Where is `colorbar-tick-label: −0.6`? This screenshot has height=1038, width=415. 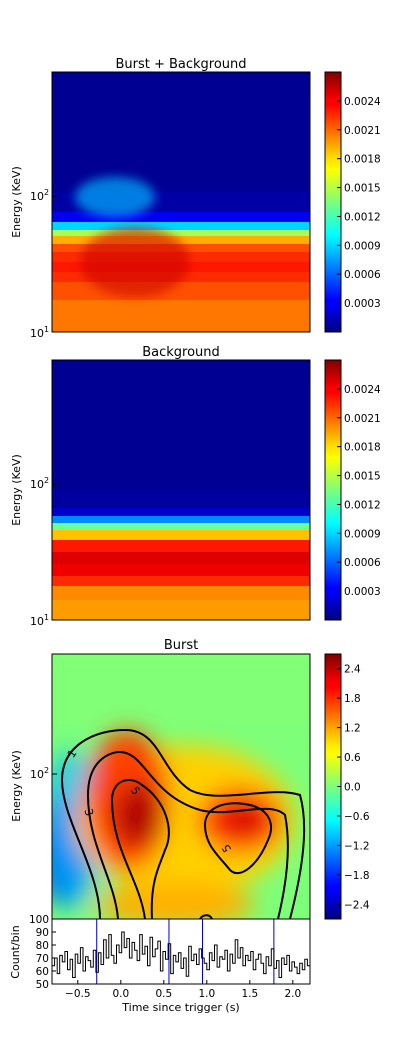 colorbar-tick-label: −0.6 is located at coordinates (357, 817).